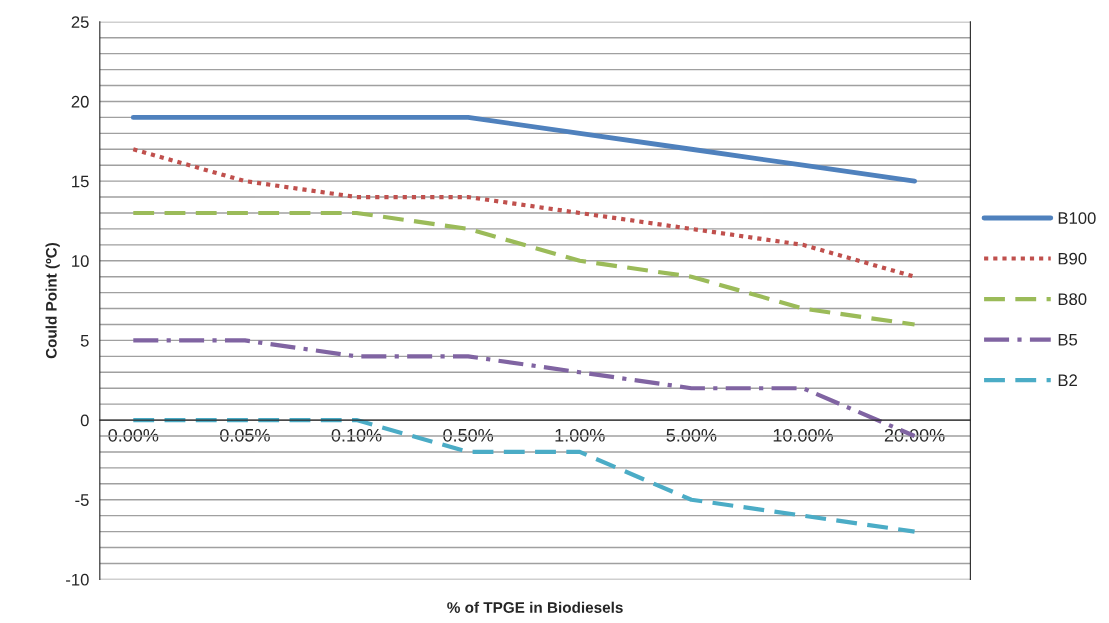  I want to click on legend-label: B5, so click(1068, 339).